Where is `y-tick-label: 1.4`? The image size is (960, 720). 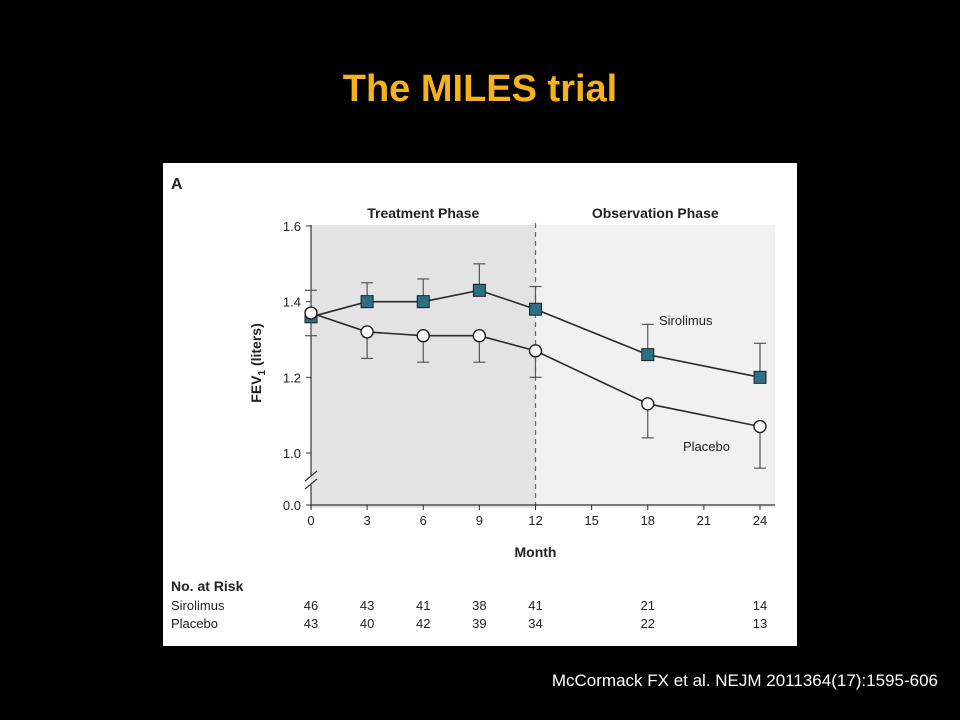
y-tick-label: 1.4 is located at coordinates (292, 302).